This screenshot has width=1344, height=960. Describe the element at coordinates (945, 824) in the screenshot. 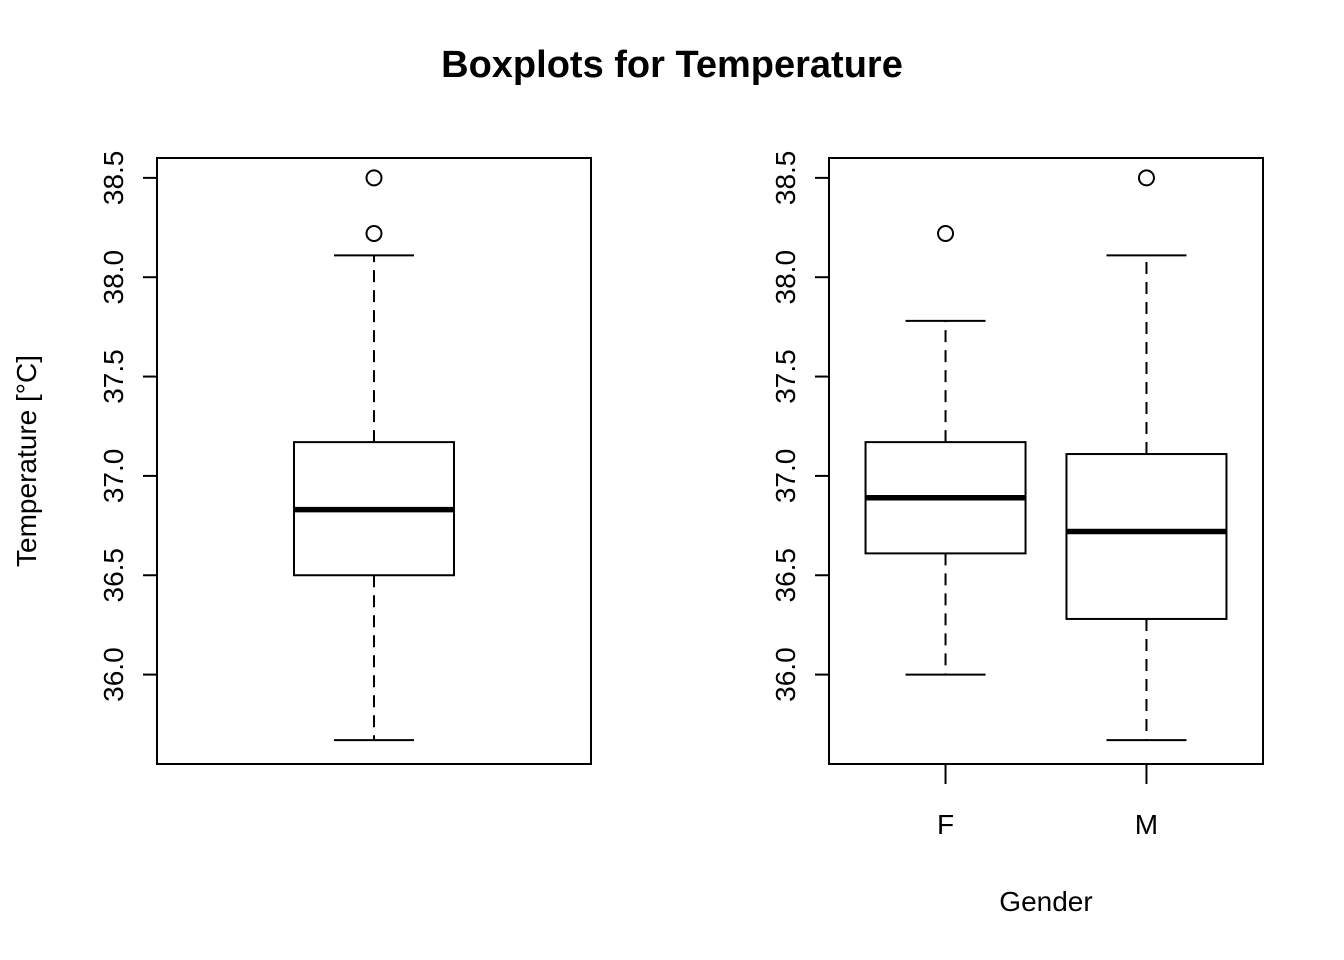

I see `x-tick-label: F` at that location.